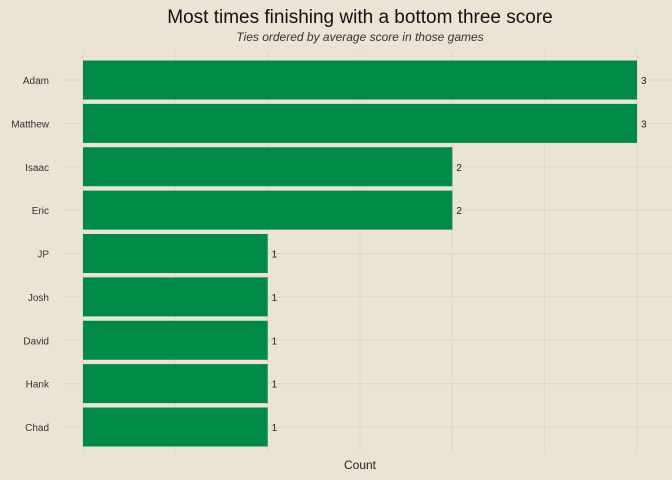  I want to click on category-labels: Adam Matthew Isaac Eric JP Josh David Hank Chad, so click(30, 255).